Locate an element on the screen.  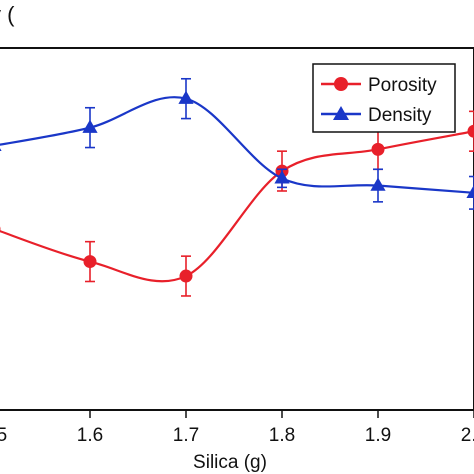
x-axis-ticks is located at coordinates (281, 414).